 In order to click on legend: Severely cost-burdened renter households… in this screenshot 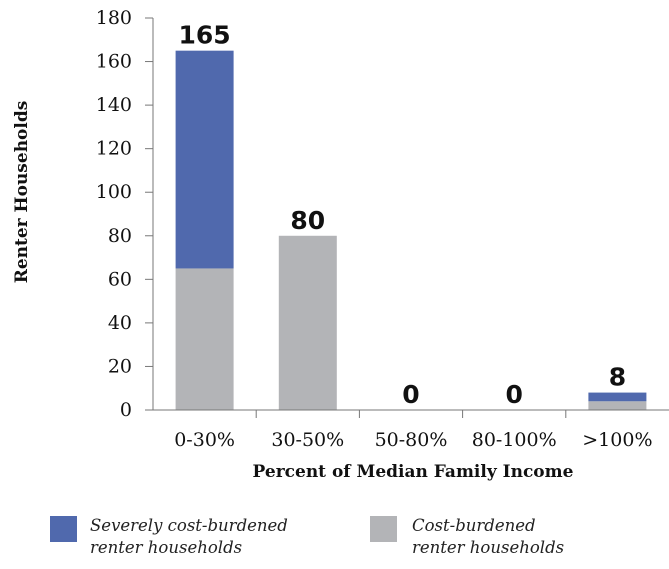, I will do `click(307, 536)`.